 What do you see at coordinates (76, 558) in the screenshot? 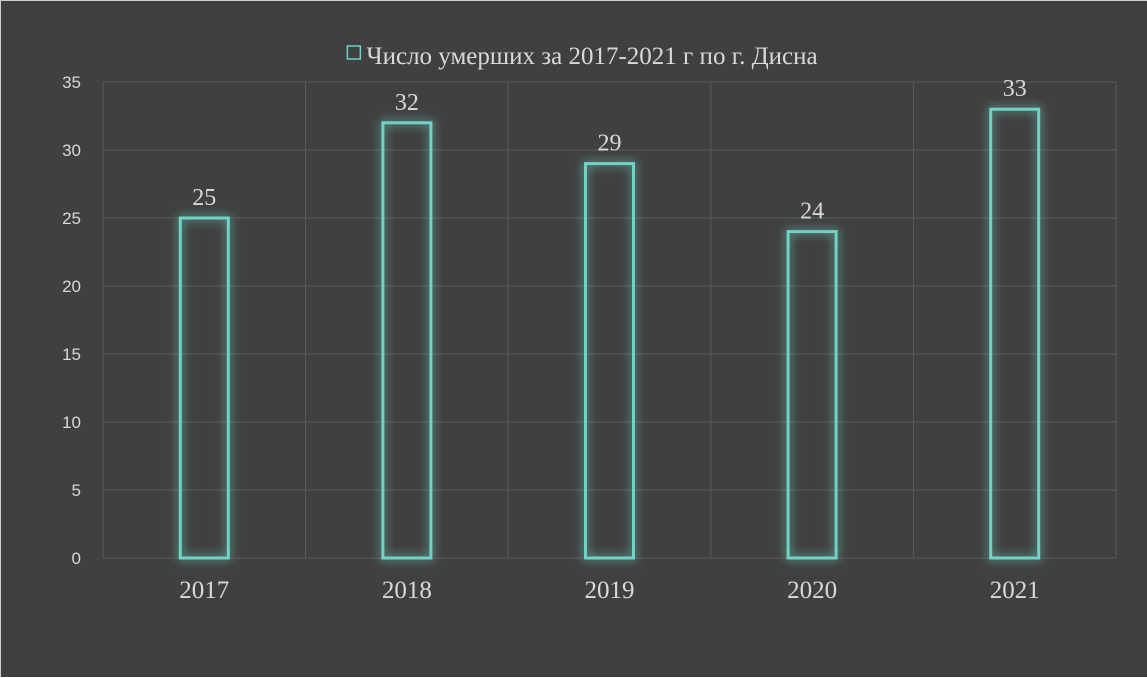
I see `ytick-label-0: 0` at bounding box center [76, 558].